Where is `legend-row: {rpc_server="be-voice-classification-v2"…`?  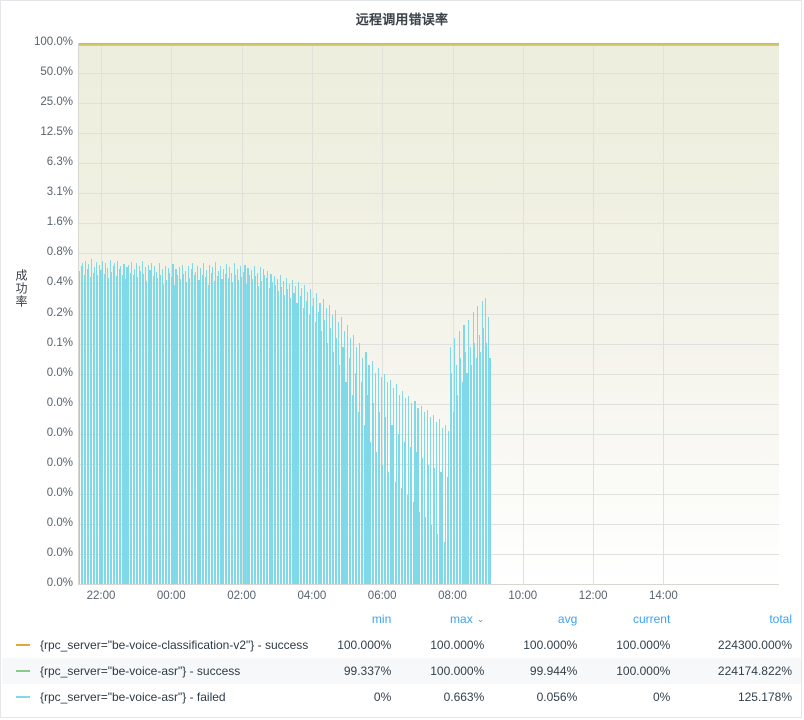
legend-row: {rpc_server="be-voice-classification-v2"… is located at coordinates (401, 645).